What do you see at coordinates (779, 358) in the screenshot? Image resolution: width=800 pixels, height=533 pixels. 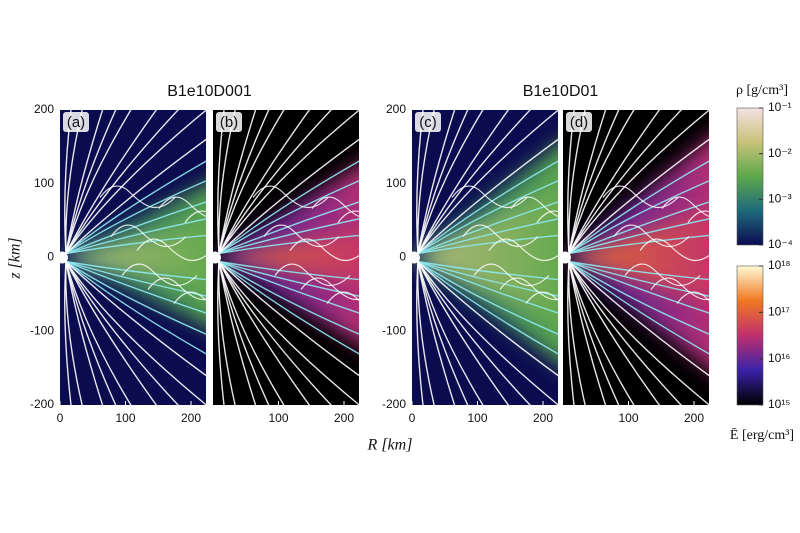 I see `colorbar-tick-label: 10¹⁶` at bounding box center [779, 358].